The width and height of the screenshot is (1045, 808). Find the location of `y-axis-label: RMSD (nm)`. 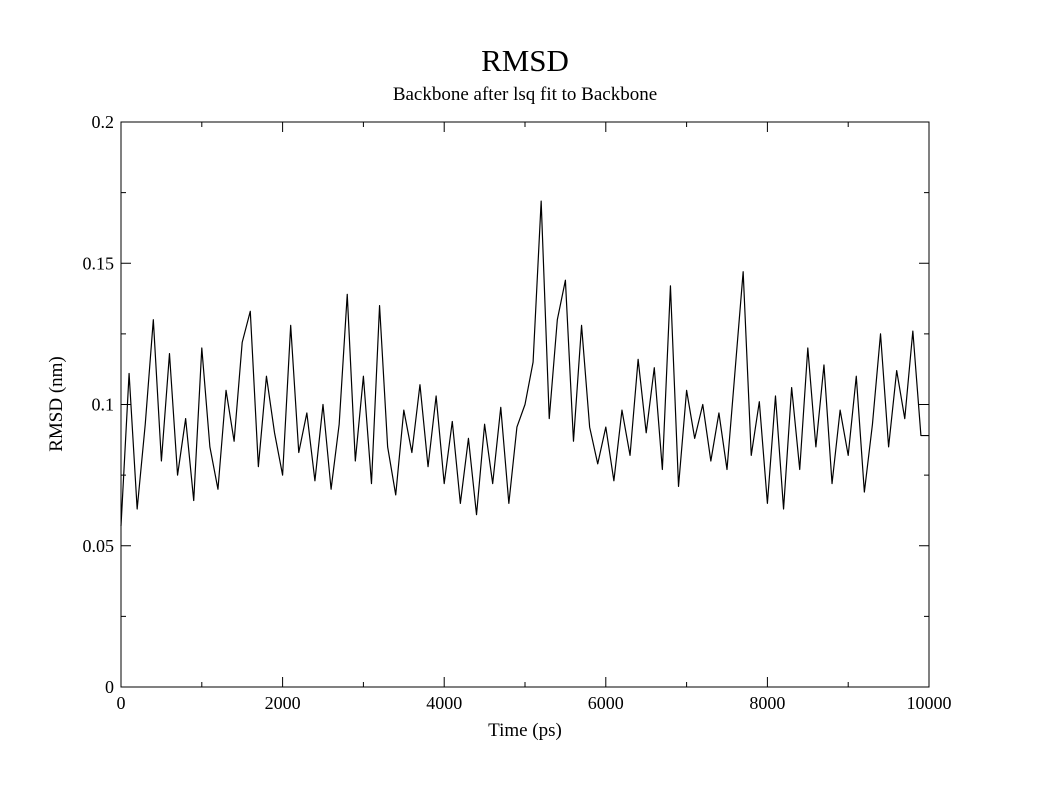

y-axis-label: RMSD (nm) is located at coordinates (56, 404).